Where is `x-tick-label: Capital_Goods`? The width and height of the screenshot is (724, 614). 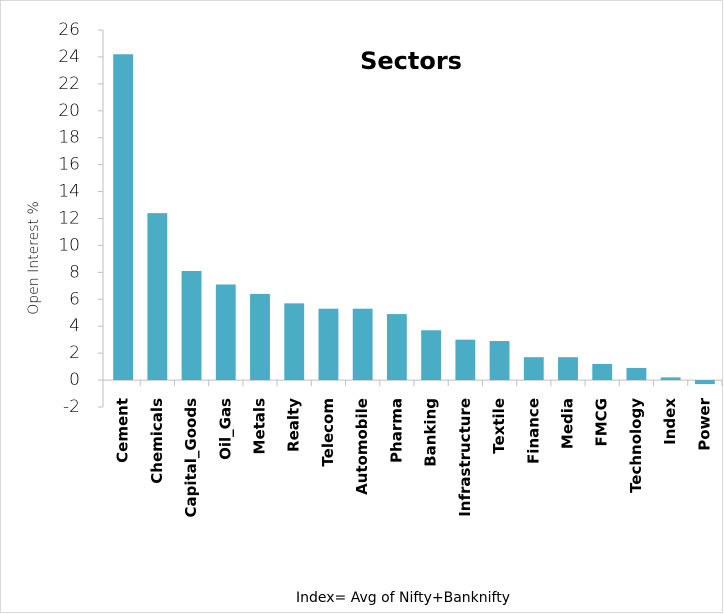 x-tick-label: Capital_Goods is located at coordinates (191, 458).